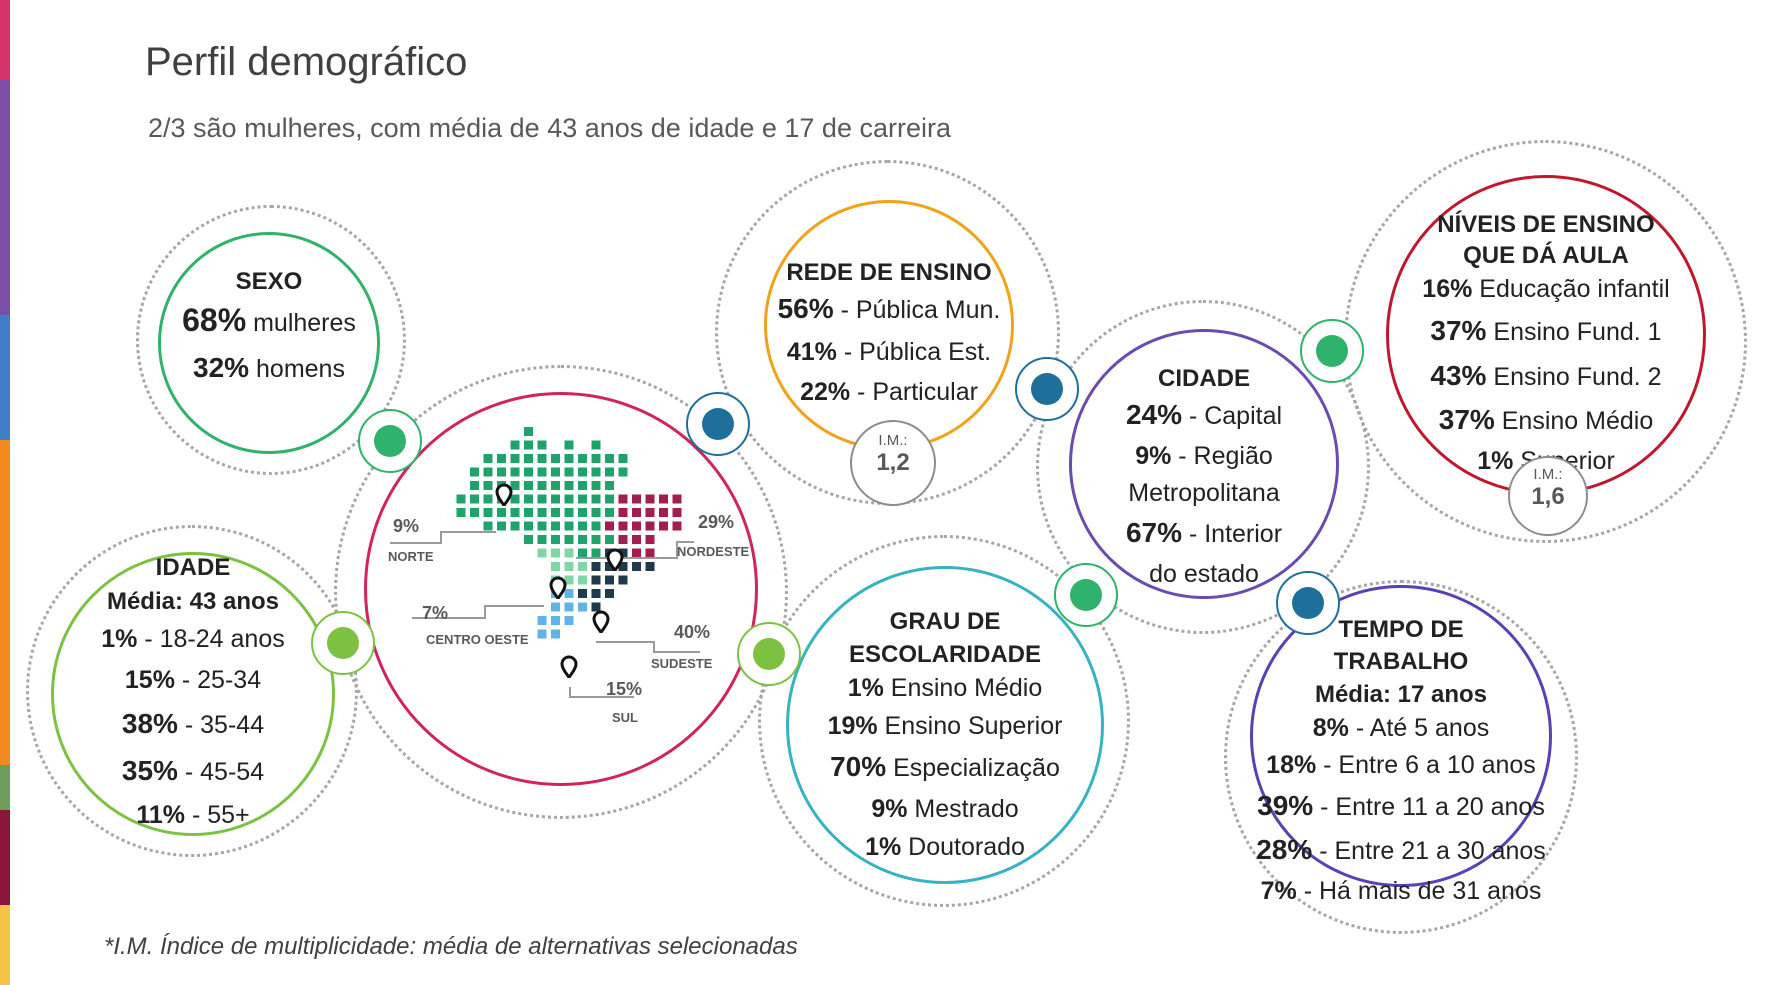 The width and height of the screenshot is (1777, 985). What do you see at coordinates (569, 667) in the screenshot?
I see `sul-pin-icon` at bounding box center [569, 667].